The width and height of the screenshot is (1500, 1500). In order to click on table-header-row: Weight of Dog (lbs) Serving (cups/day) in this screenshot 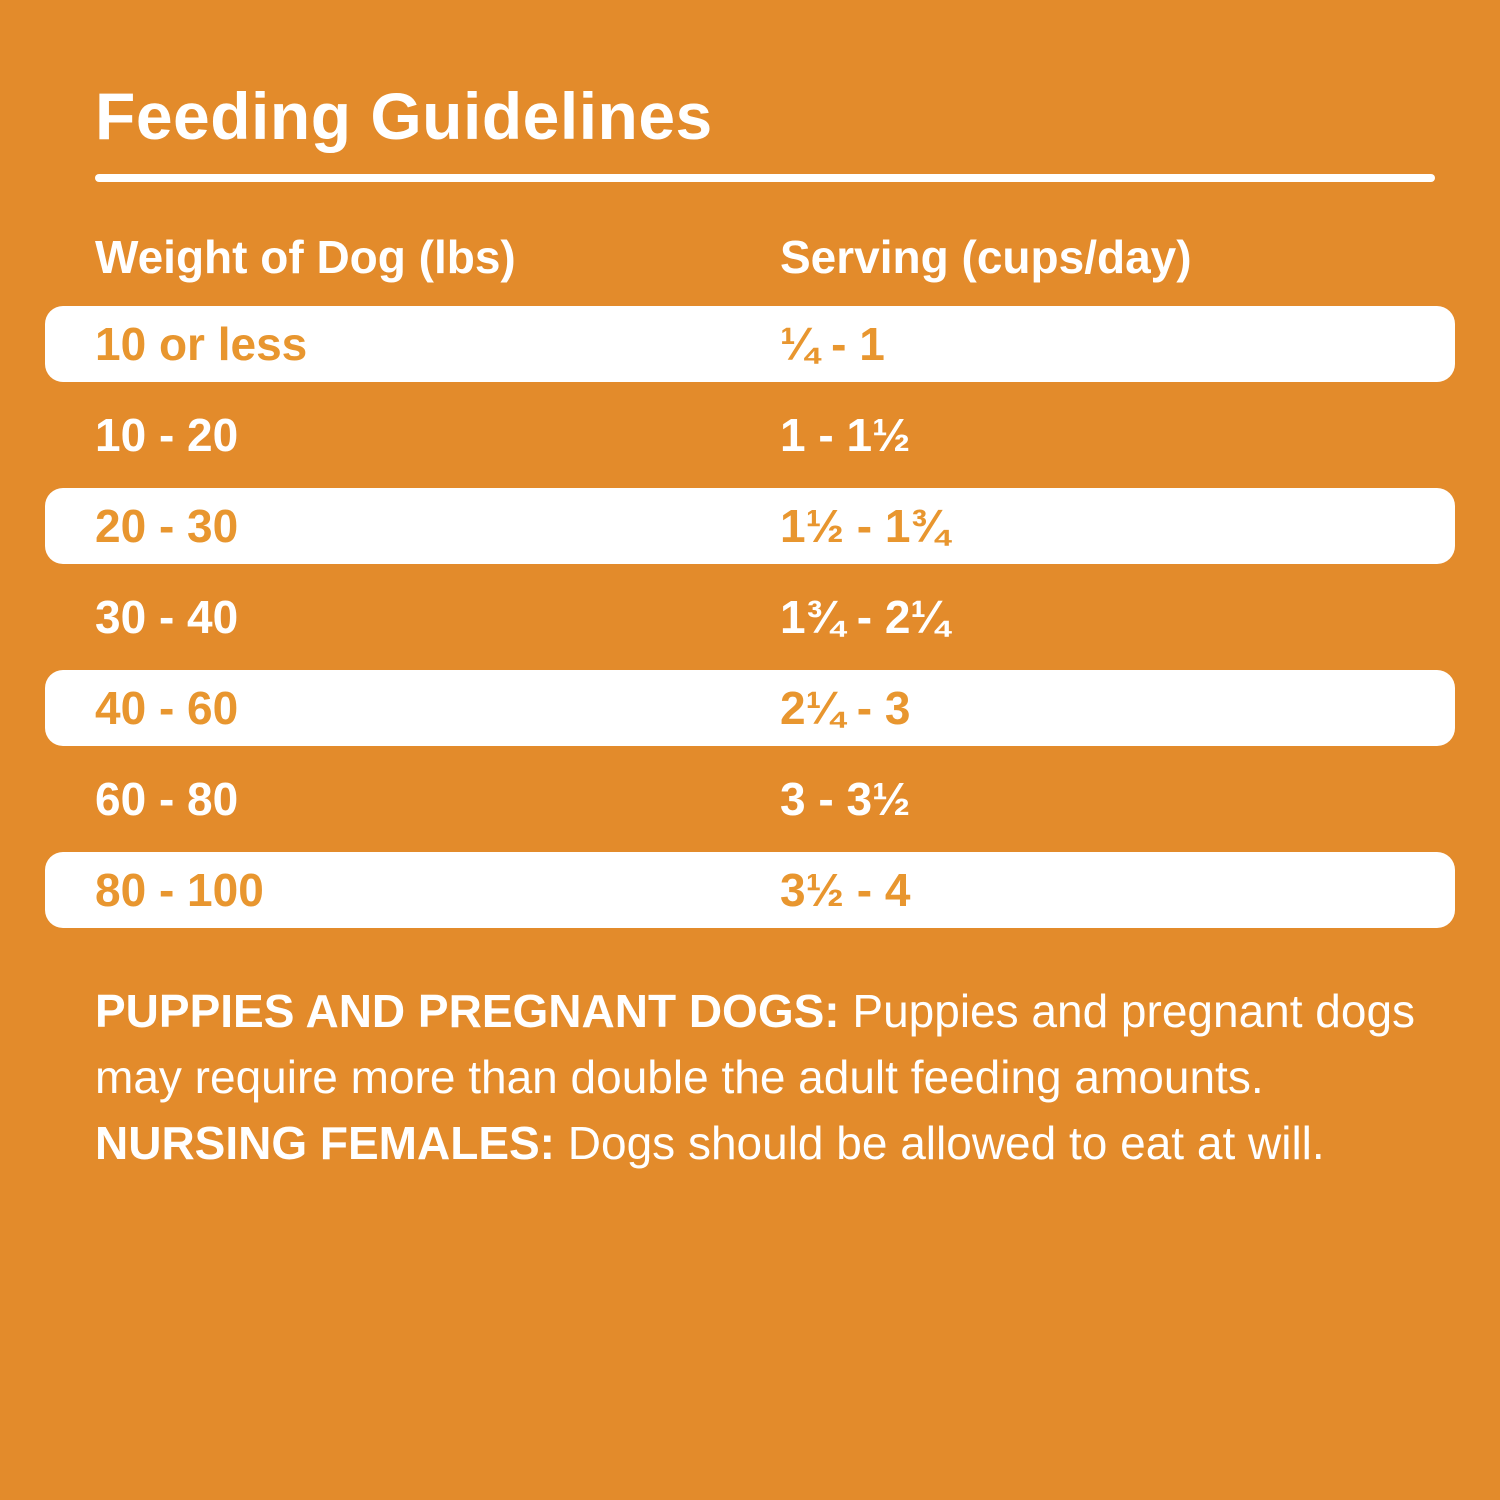, I will do `click(797, 257)`.